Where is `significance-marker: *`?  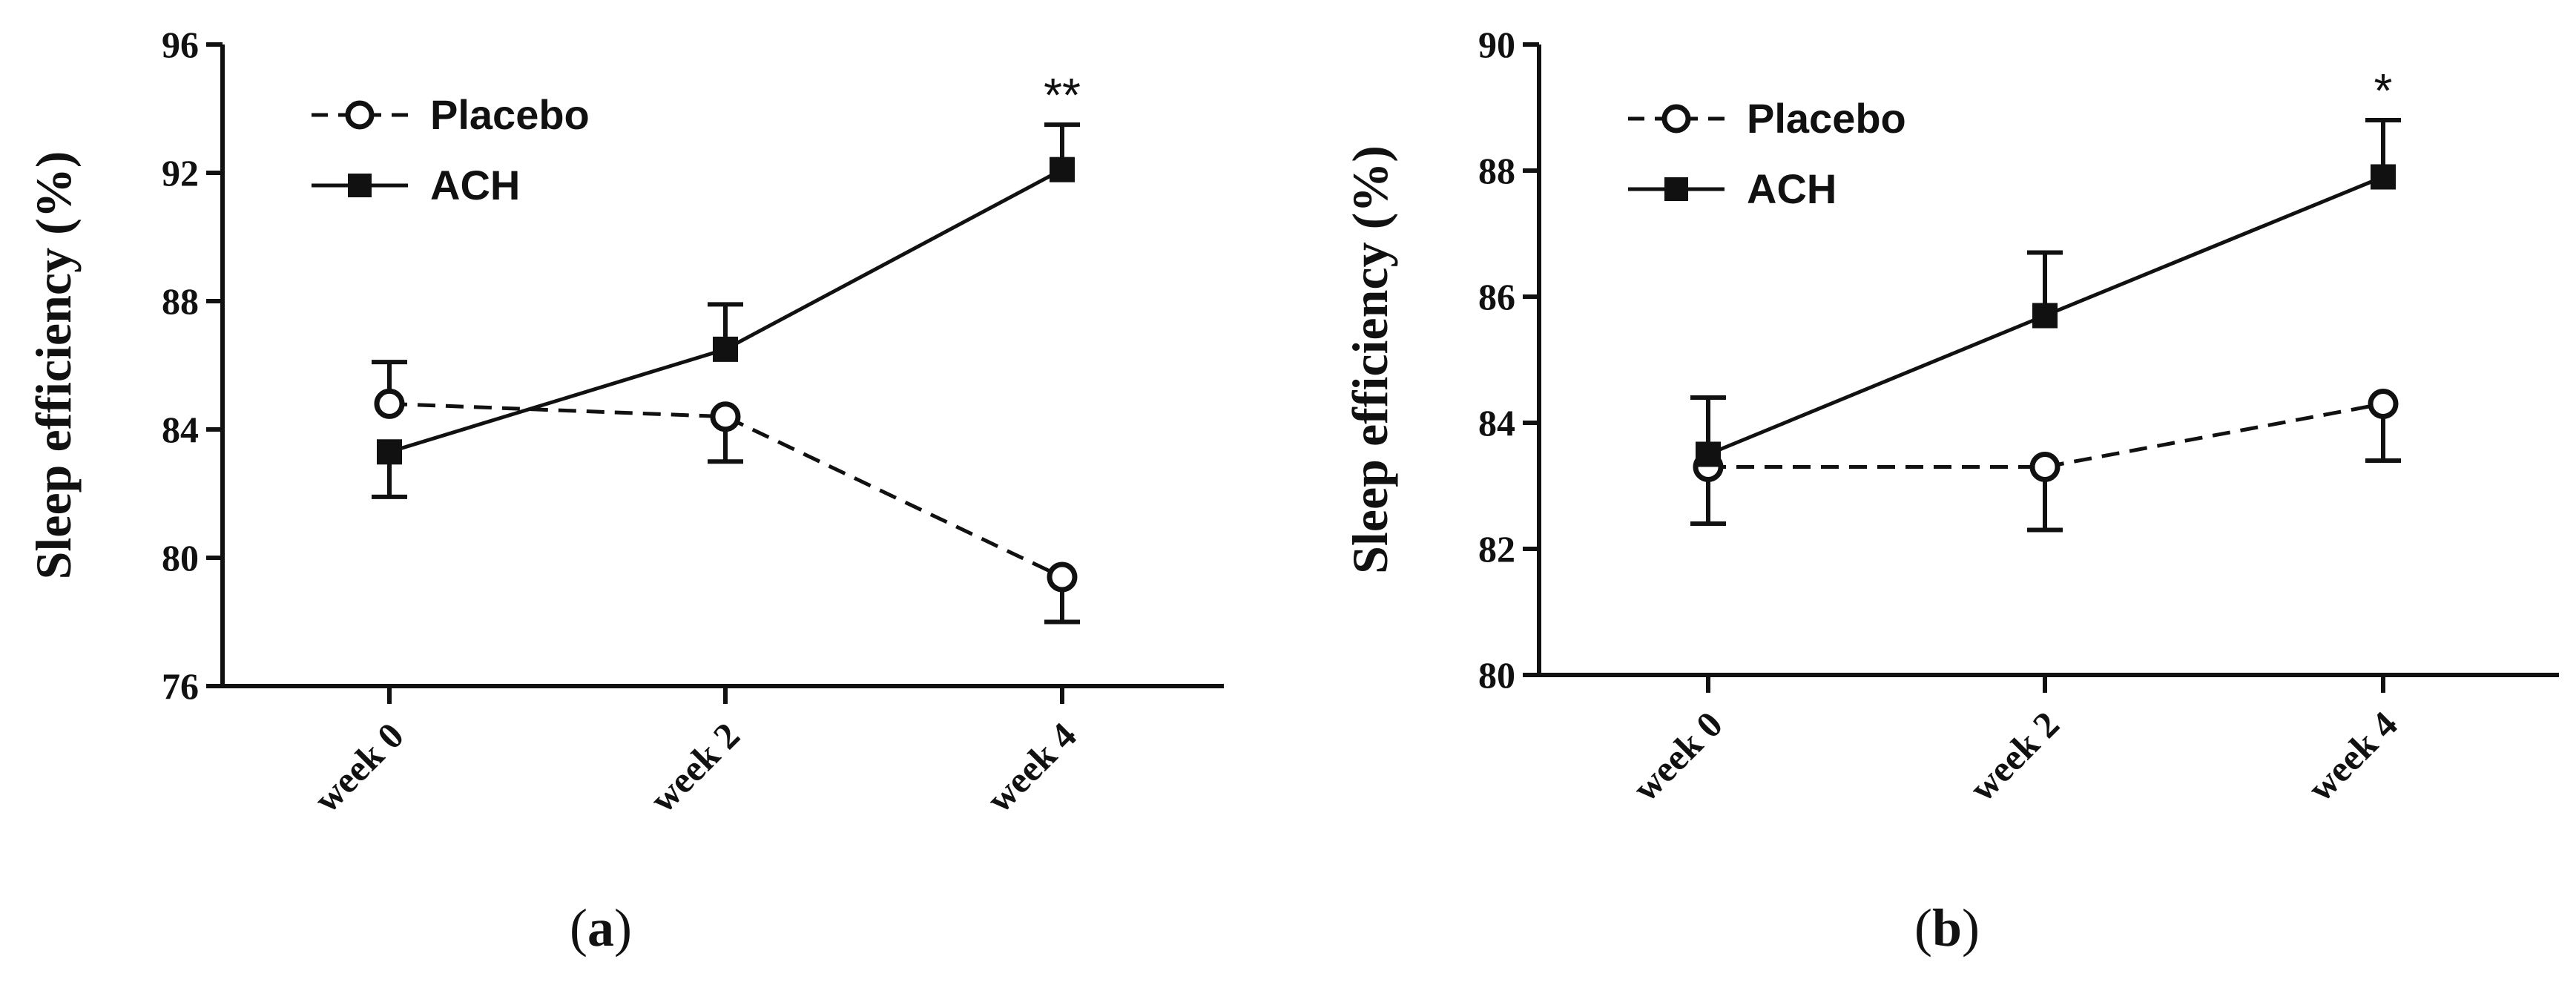
significance-marker: * is located at coordinates (2383, 90).